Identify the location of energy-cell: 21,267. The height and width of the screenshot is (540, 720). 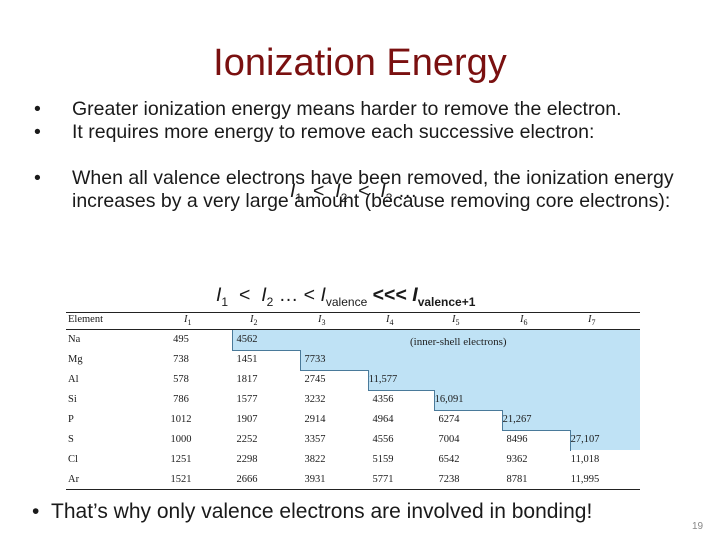
(517, 419).